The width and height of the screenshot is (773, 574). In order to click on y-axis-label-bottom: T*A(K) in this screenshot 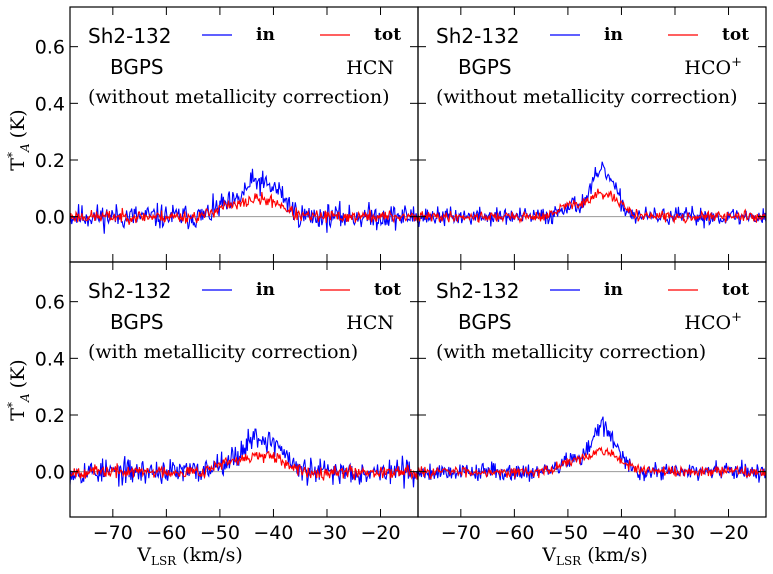, I will do `click(18, 389)`.